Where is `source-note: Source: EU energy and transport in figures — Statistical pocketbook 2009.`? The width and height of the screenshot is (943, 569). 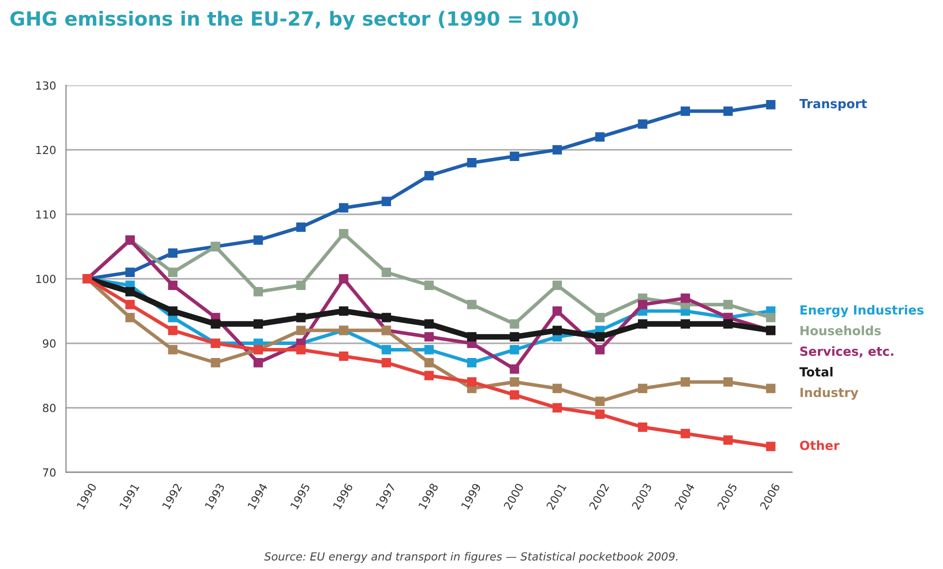
source-note: Source: EU energy and transport in figures — Statistical pocketbook 2009. is located at coordinates (471, 557).